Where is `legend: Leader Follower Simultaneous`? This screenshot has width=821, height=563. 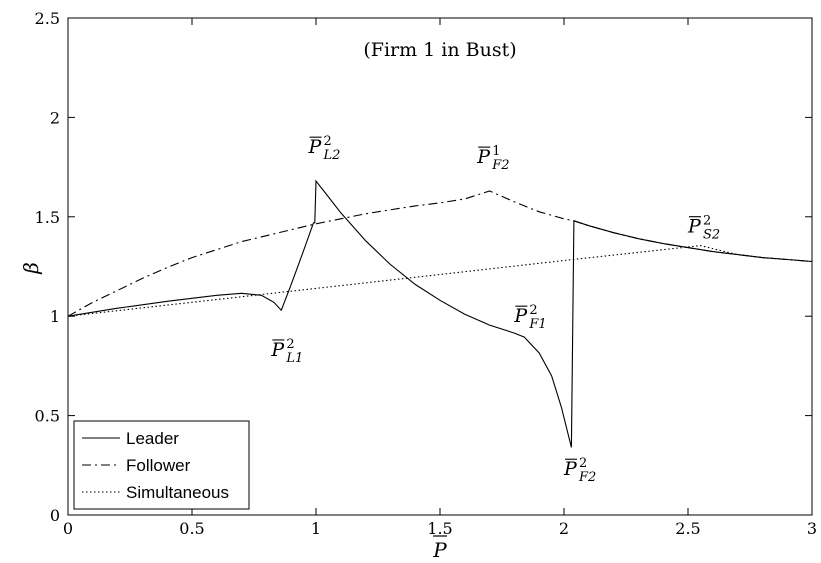
legend: Leader Follower Simultaneous is located at coordinates (161, 465).